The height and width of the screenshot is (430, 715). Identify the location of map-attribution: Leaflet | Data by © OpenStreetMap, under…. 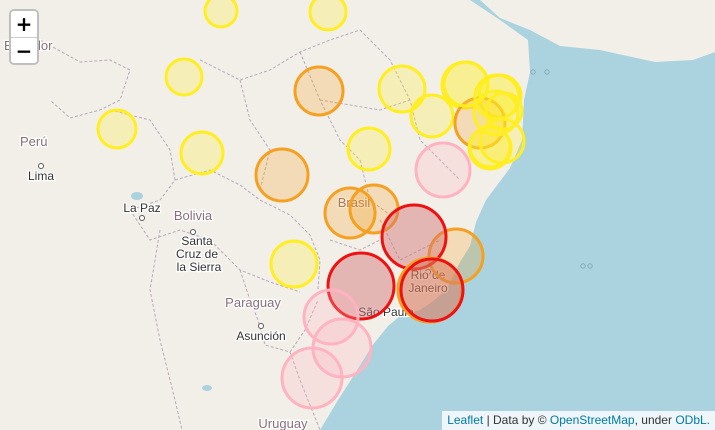
(578, 420).